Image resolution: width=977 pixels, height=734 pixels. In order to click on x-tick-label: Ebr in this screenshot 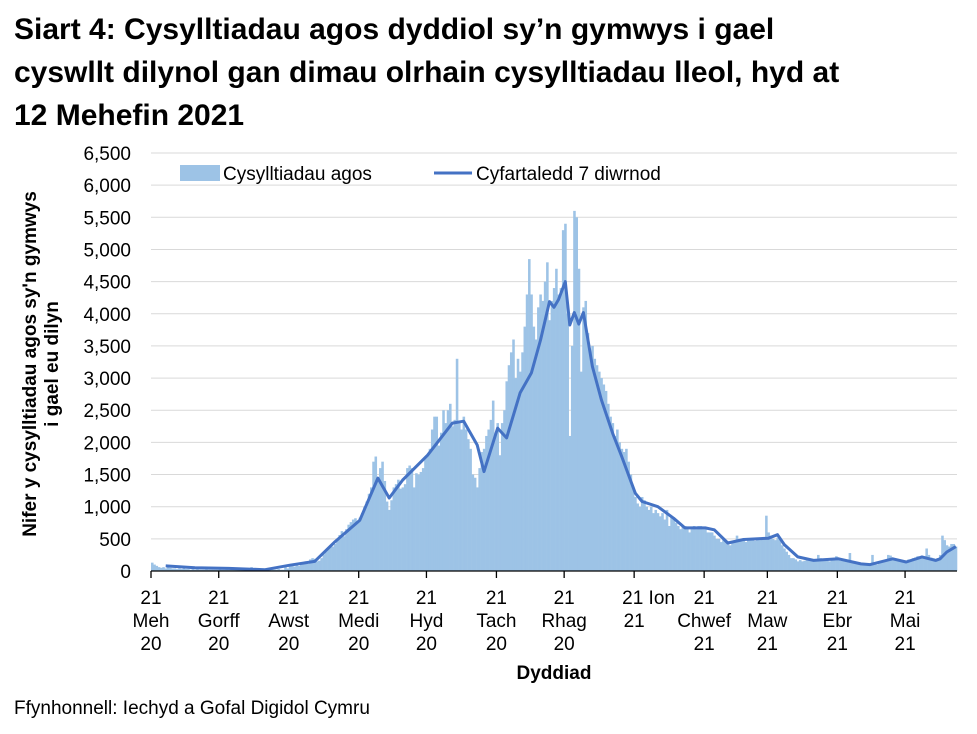, I will do `click(838, 621)`.